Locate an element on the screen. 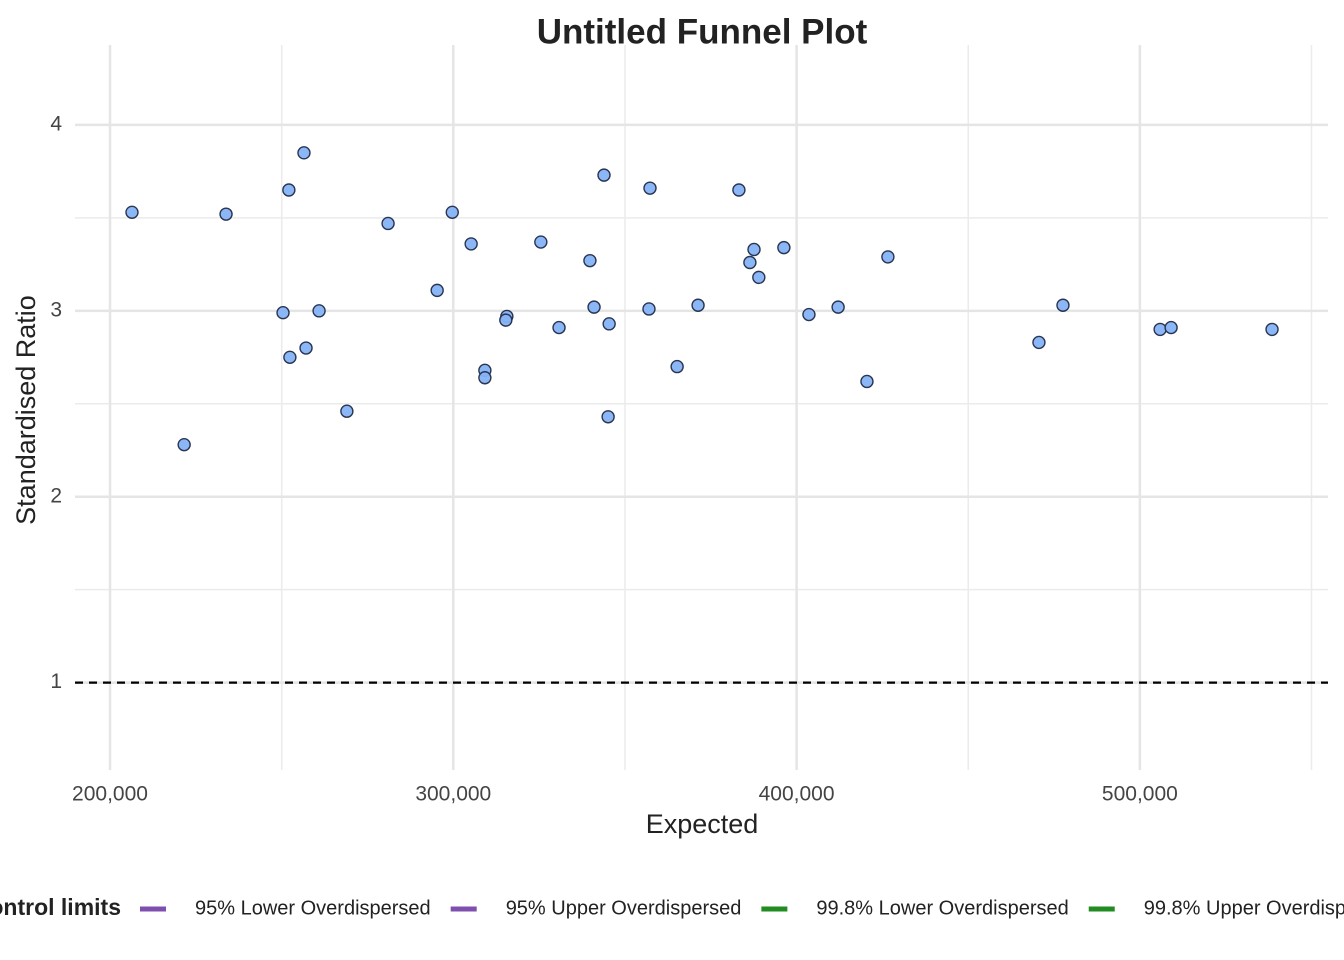  x-axis-label: Expected is located at coordinates (702, 824).